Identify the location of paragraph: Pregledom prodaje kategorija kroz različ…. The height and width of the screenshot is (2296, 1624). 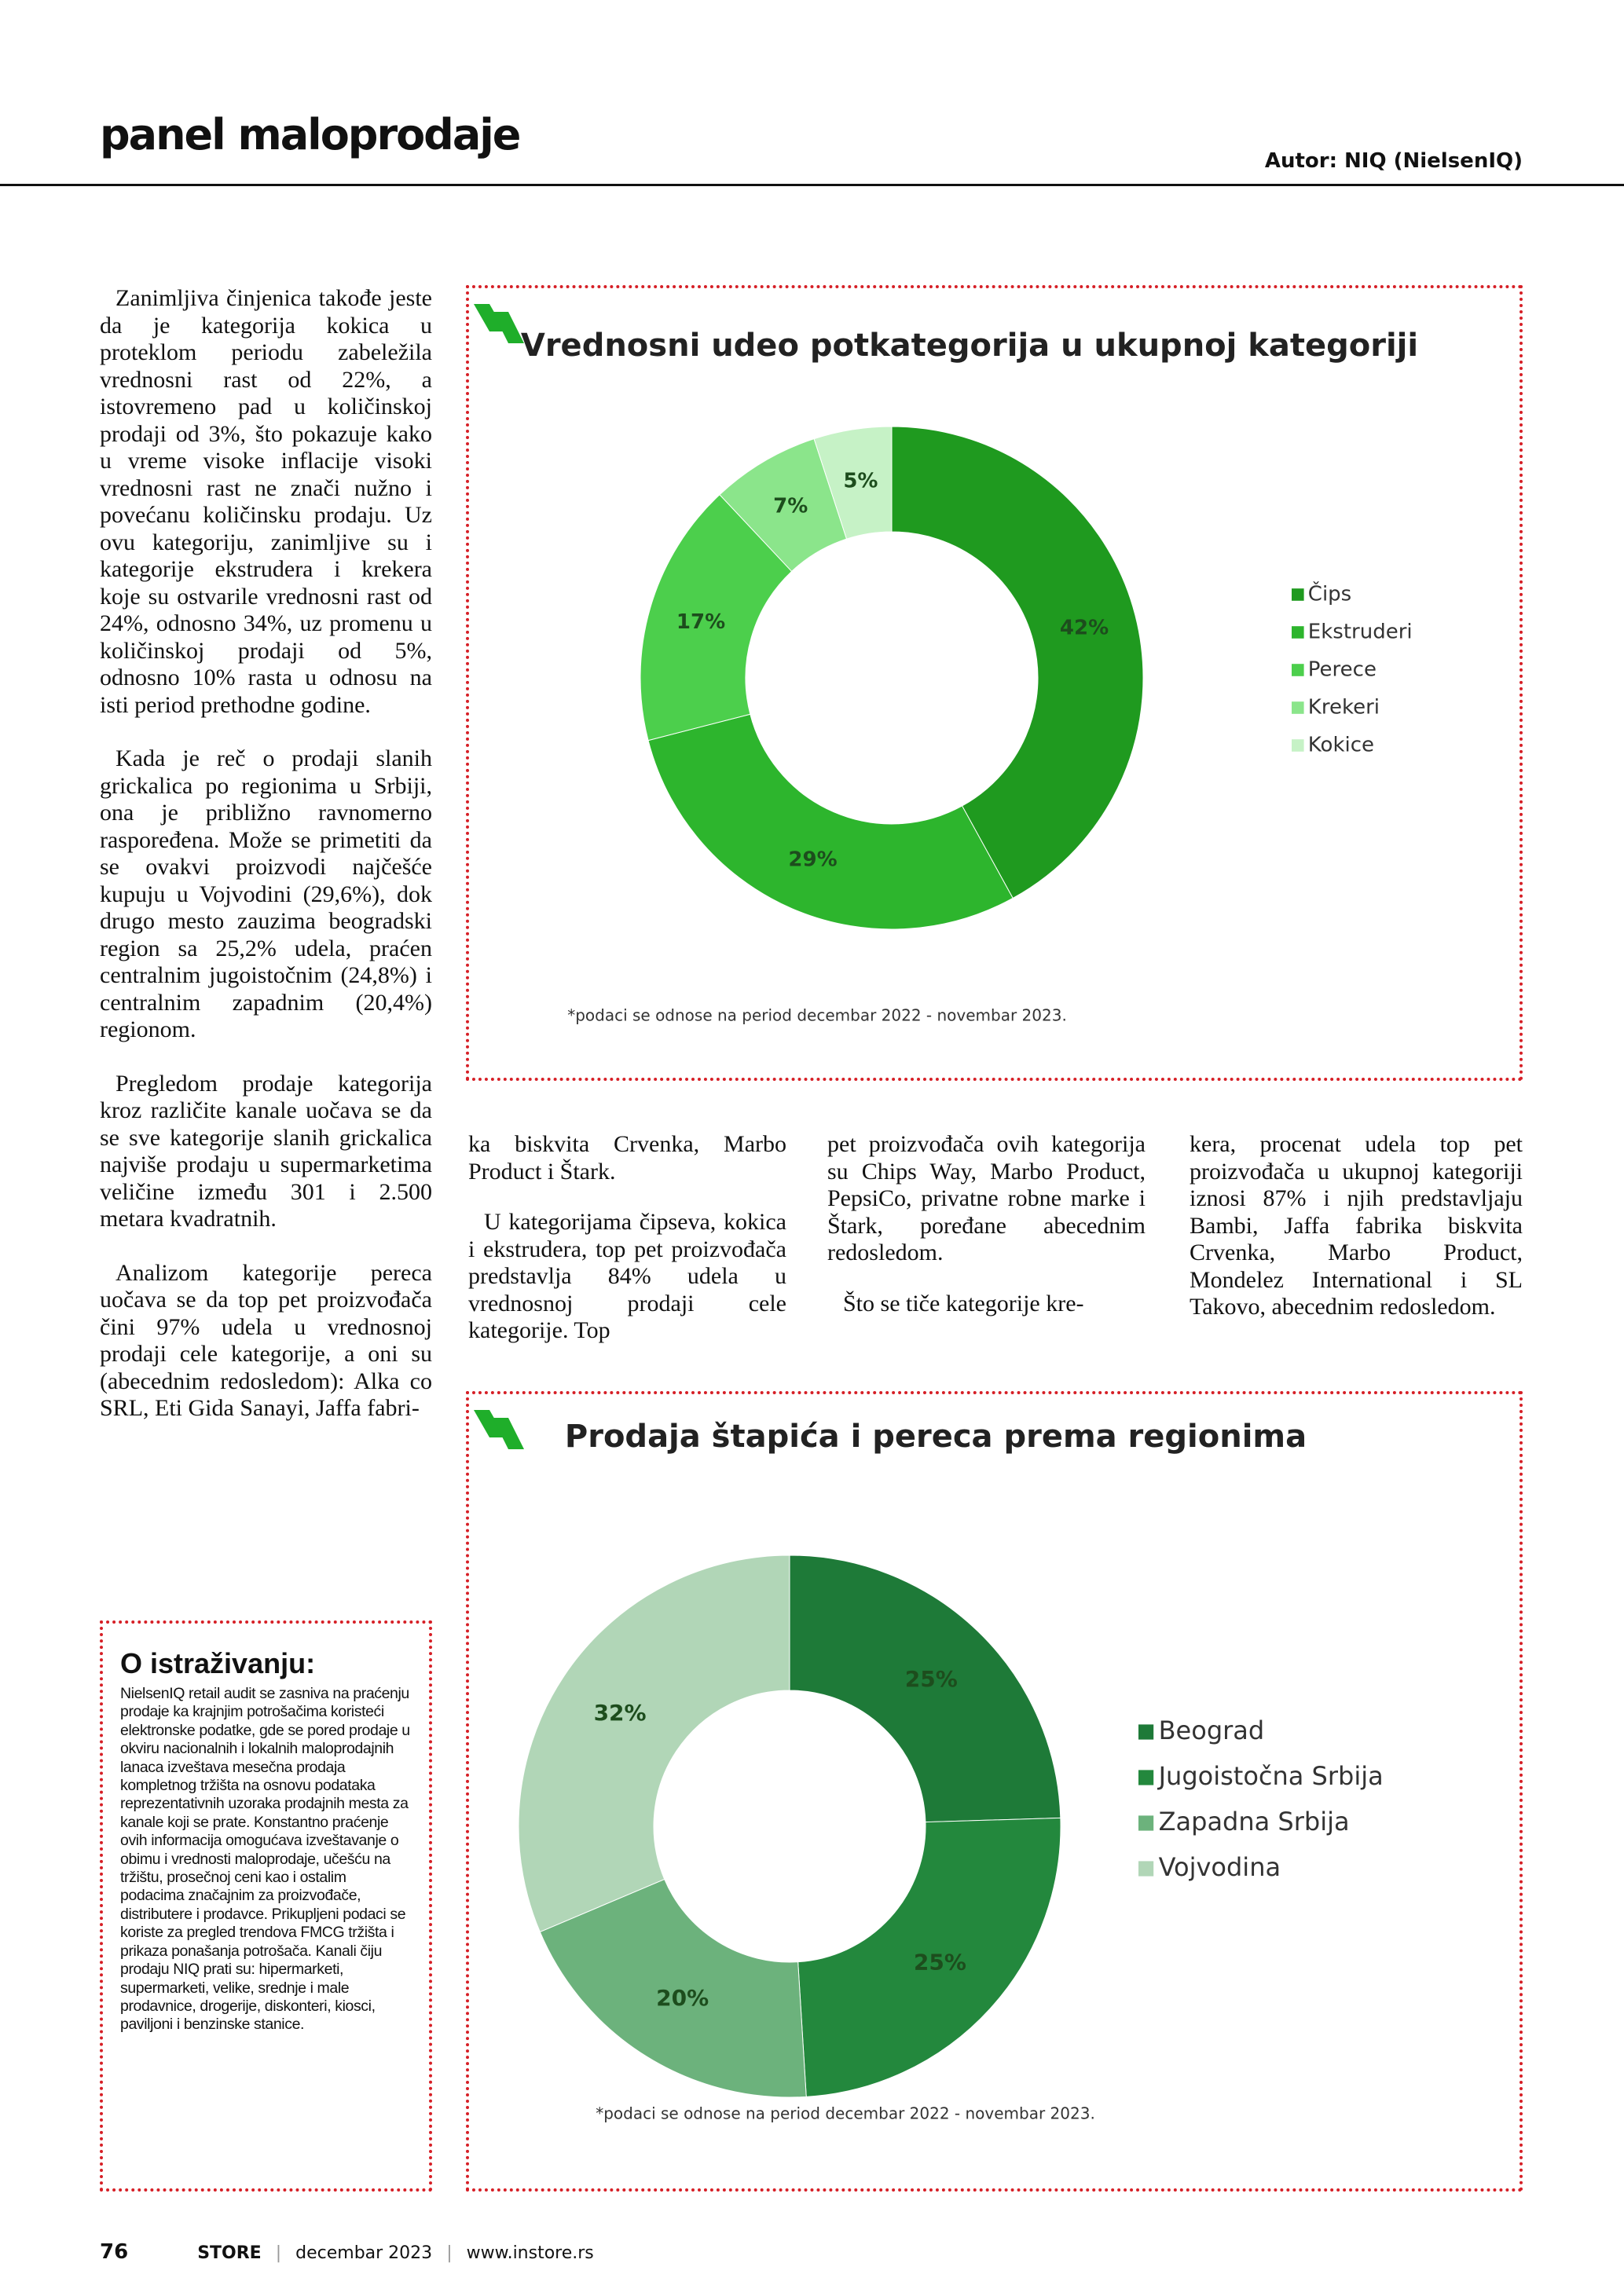
(266, 1151).